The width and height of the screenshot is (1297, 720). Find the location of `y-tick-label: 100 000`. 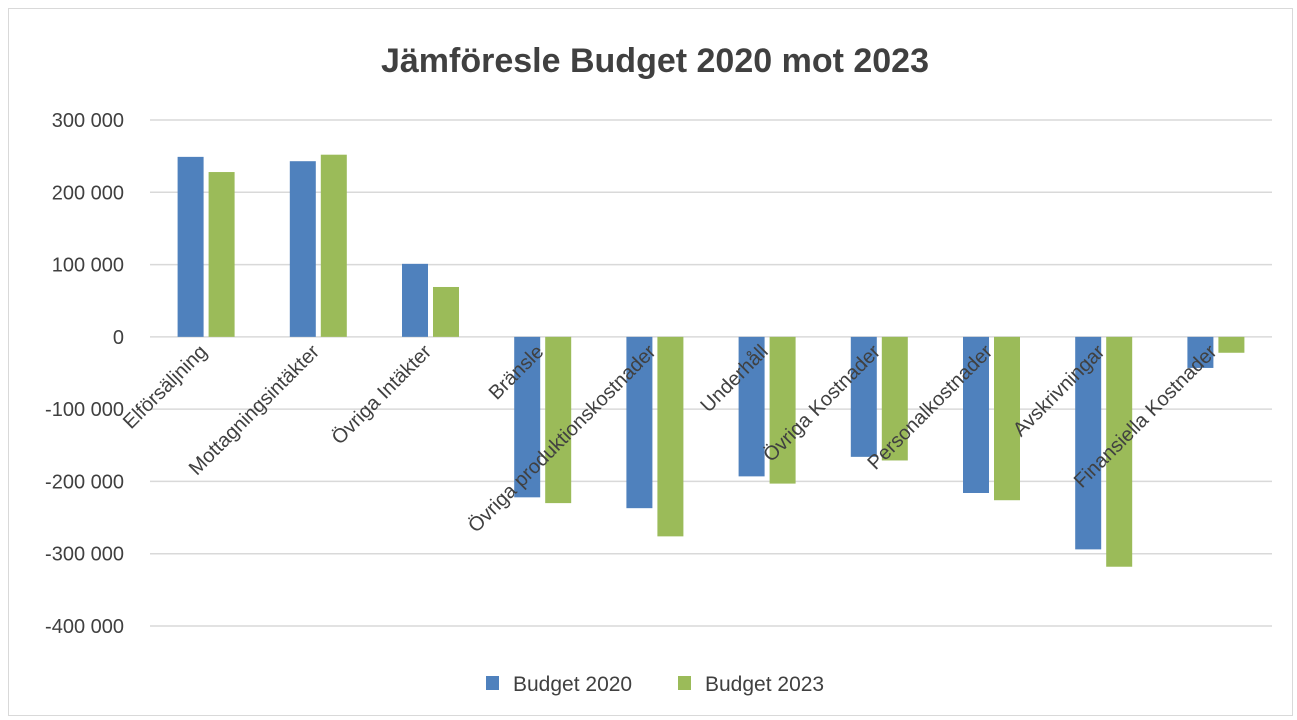

y-tick-label: 100 000 is located at coordinates (88, 266).